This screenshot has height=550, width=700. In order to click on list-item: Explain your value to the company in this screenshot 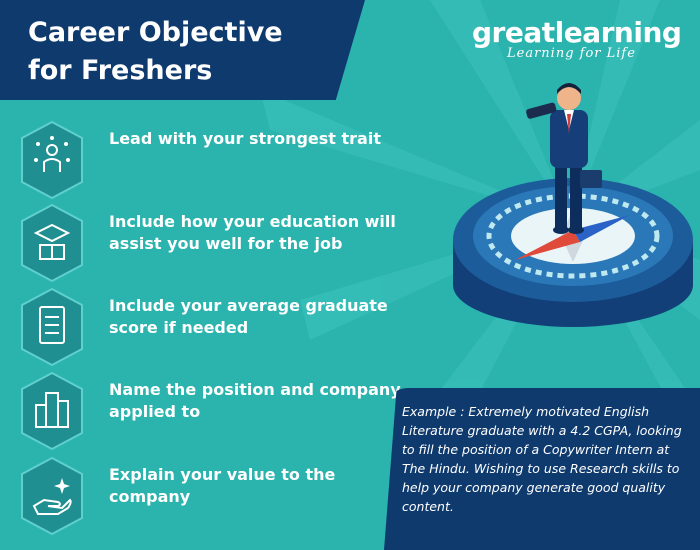, I will do `click(209, 496)`.